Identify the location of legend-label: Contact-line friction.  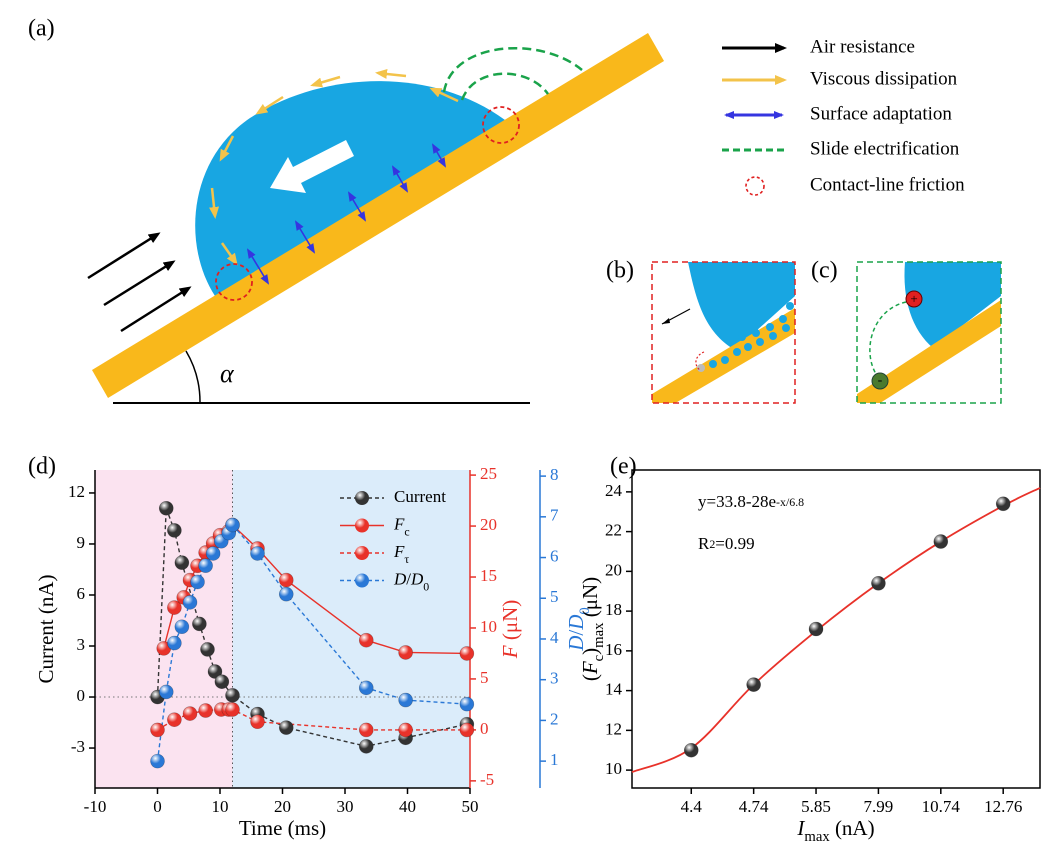
(887, 184).